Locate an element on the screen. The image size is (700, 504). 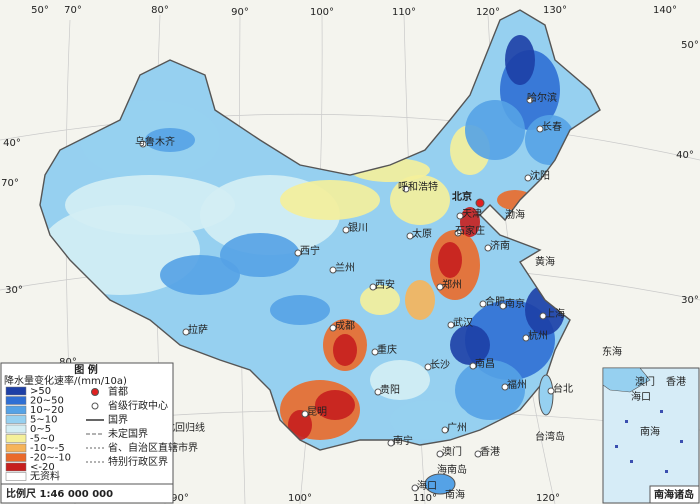
legend-label: -5~0 is located at coordinates (42, 439).